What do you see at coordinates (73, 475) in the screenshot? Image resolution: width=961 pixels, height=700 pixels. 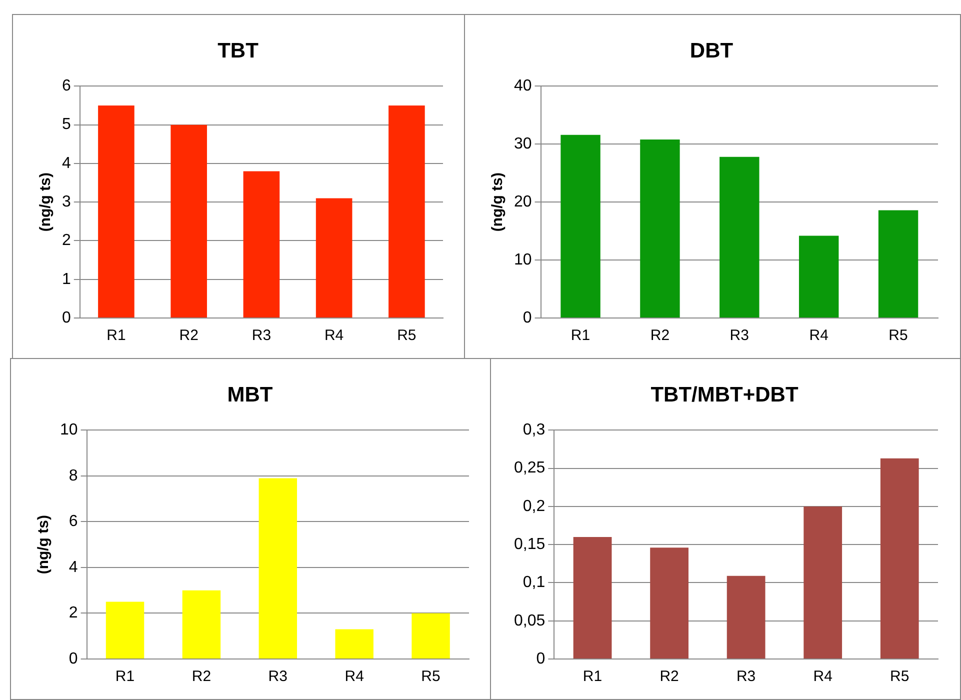 I see `y-tick-label: 8` at bounding box center [73, 475].